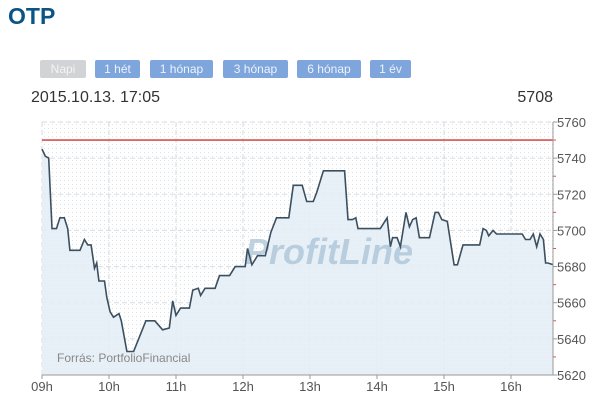 The height and width of the screenshot is (406, 604). What do you see at coordinates (42, 386) in the screenshot?
I see `x-tick-label: 09h` at bounding box center [42, 386].